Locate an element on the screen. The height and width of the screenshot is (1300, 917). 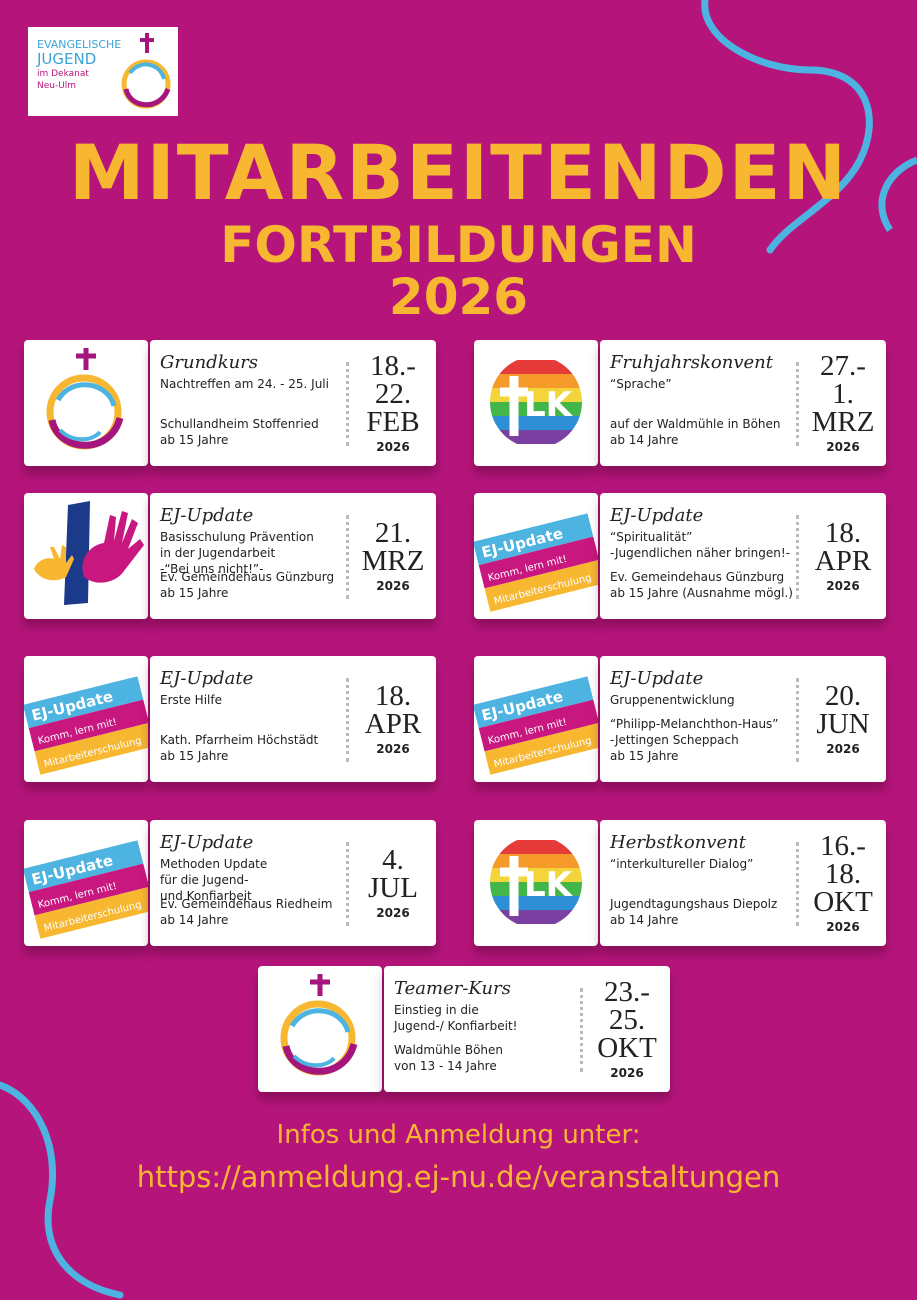
date-block: 18.- 22. FEB 2026 is located at coordinates (393, 403).